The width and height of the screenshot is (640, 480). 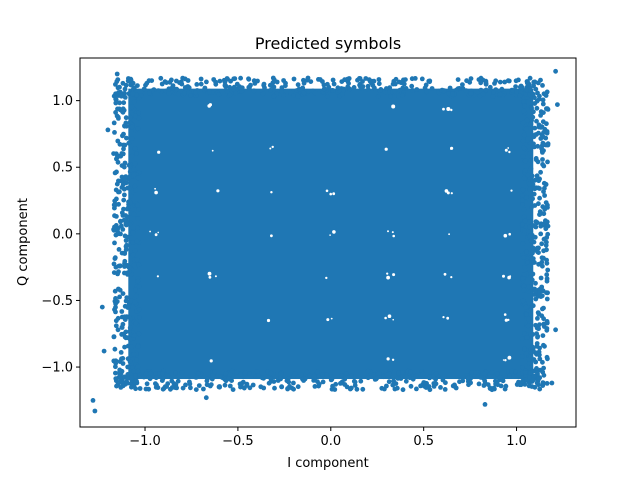 What do you see at coordinates (423, 441) in the screenshot?
I see `x-tick-label: 0.5` at bounding box center [423, 441].